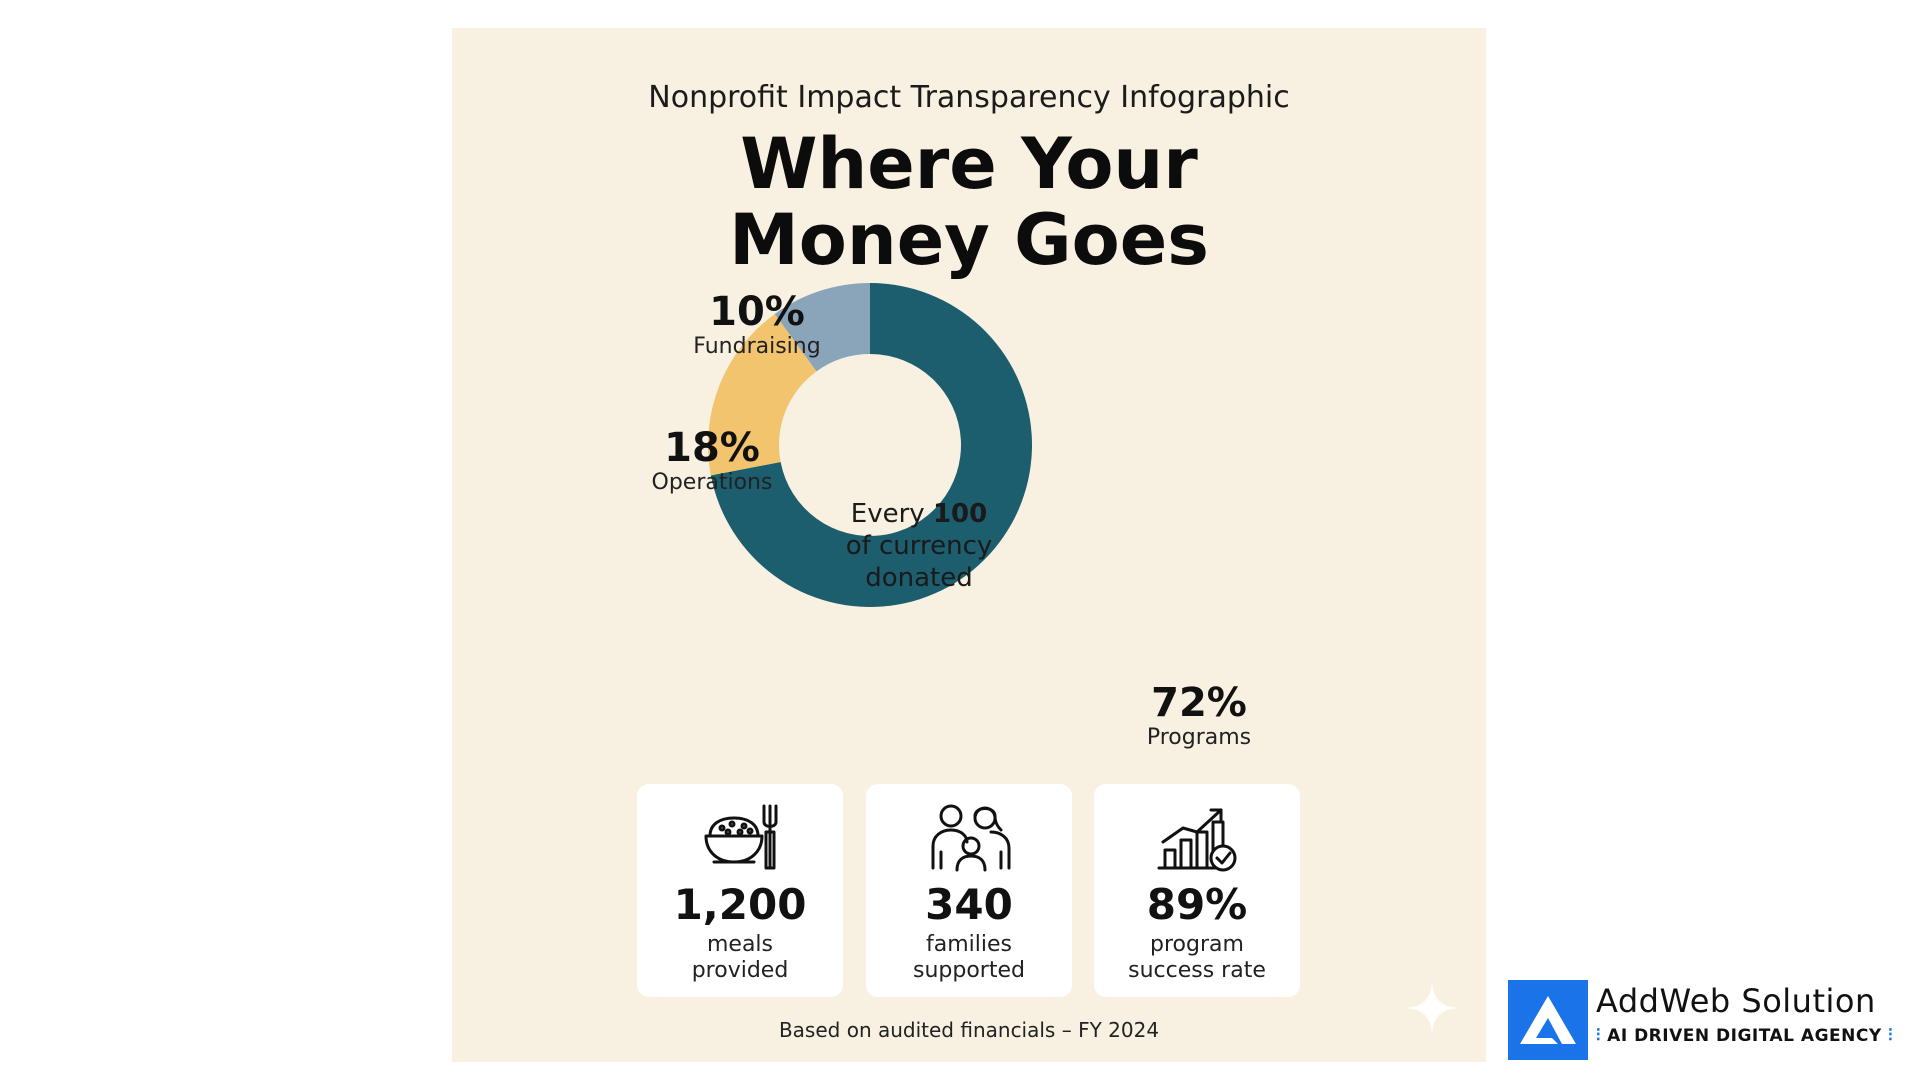 This screenshot has width=1920, height=1080. I want to click on donut-slice-operations, so click(762, 394).